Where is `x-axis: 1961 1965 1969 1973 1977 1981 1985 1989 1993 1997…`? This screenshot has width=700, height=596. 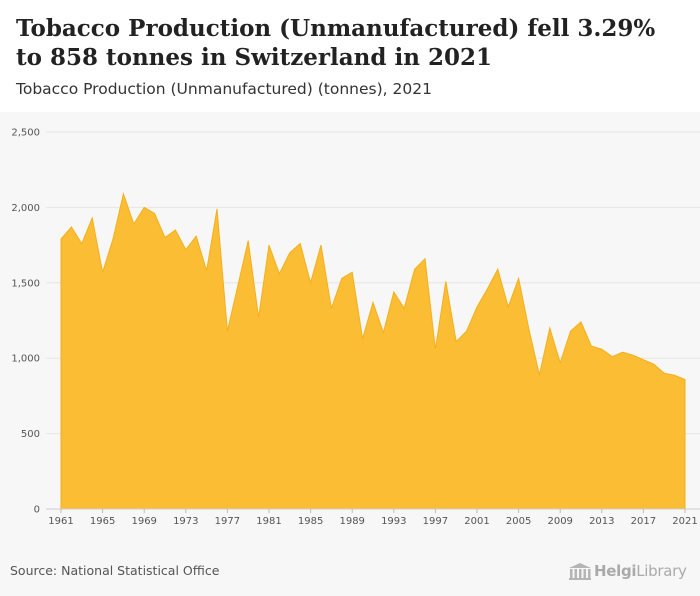 x-axis: 1961 1965 1969 1973 1977 1981 1985 1989 1993 1997… is located at coordinates (373, 517).